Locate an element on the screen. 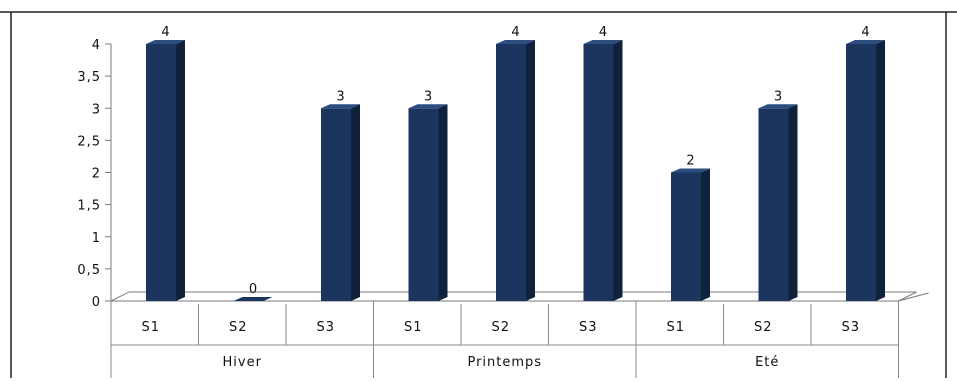 The height and width of the screenshot is (382, 957). y-tick-label: 4 is located at coordinates (96, 45).